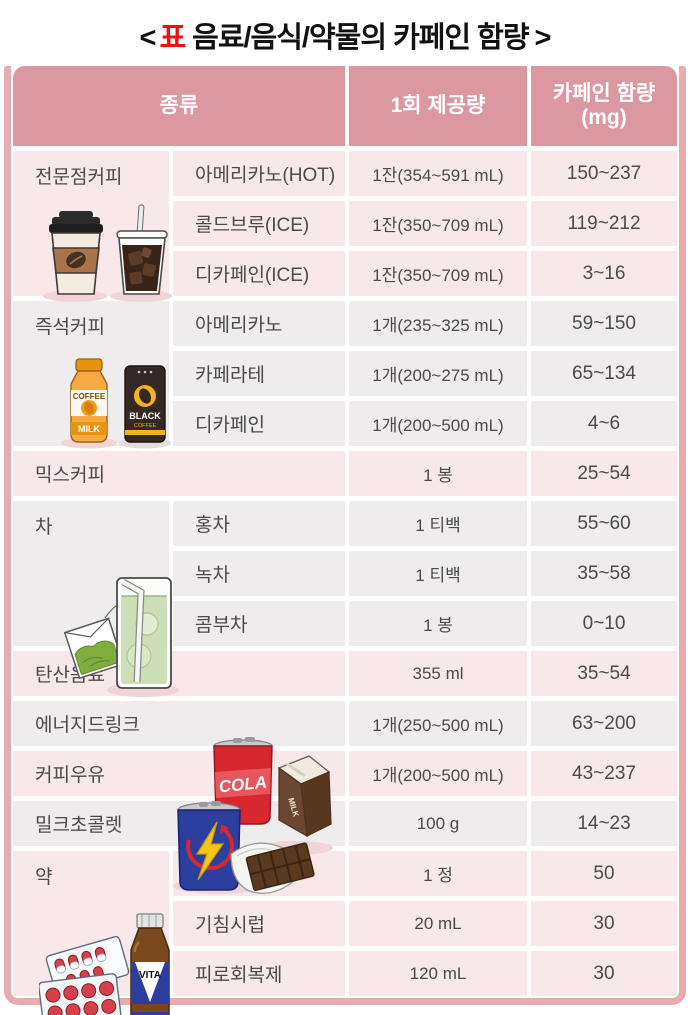 The height and width of the screenshot is (1015, 690). I want to click on title-open-bracket: <, so click(148, 38).